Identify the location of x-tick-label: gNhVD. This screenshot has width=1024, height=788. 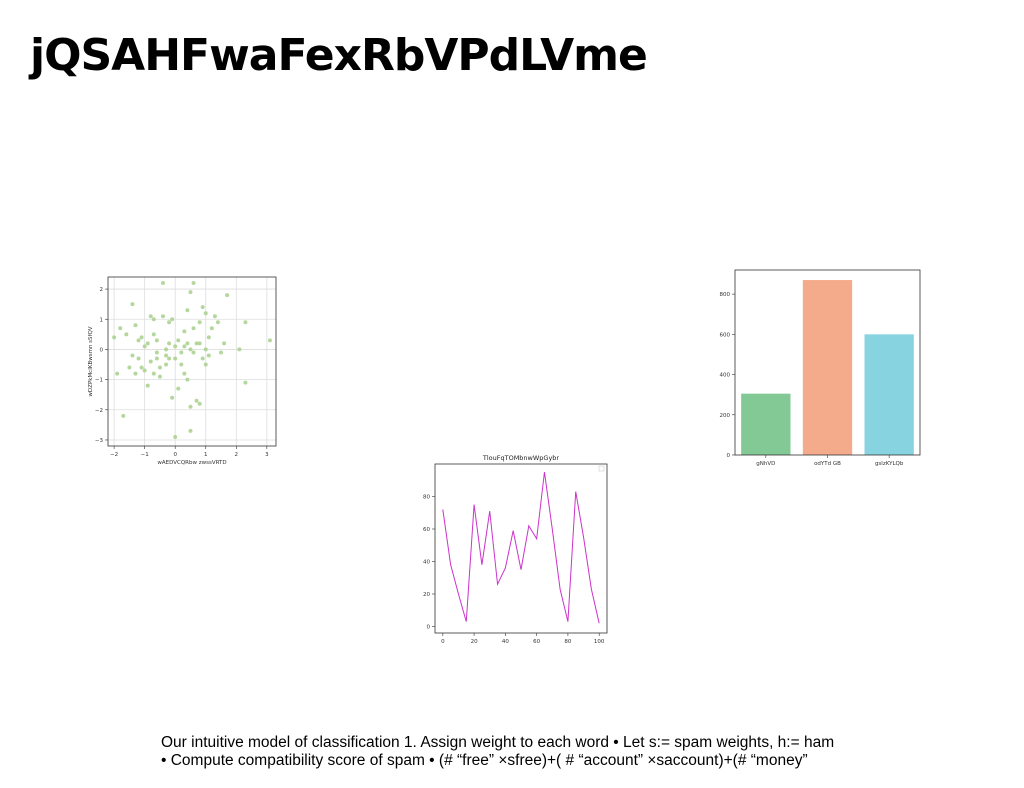
(765, 464).